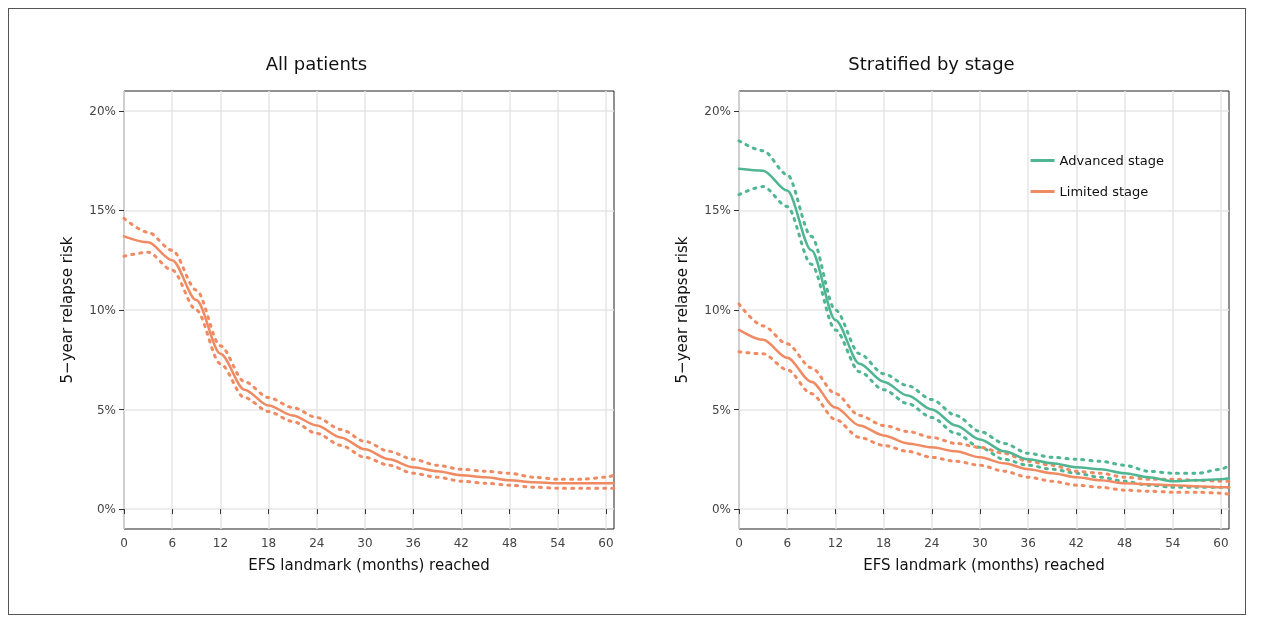 The width and height of the screenshot is (1261, 629). Describe the element at coordinates (316, 63) in the screenshot. I see `chart-title: All patients` at that location.